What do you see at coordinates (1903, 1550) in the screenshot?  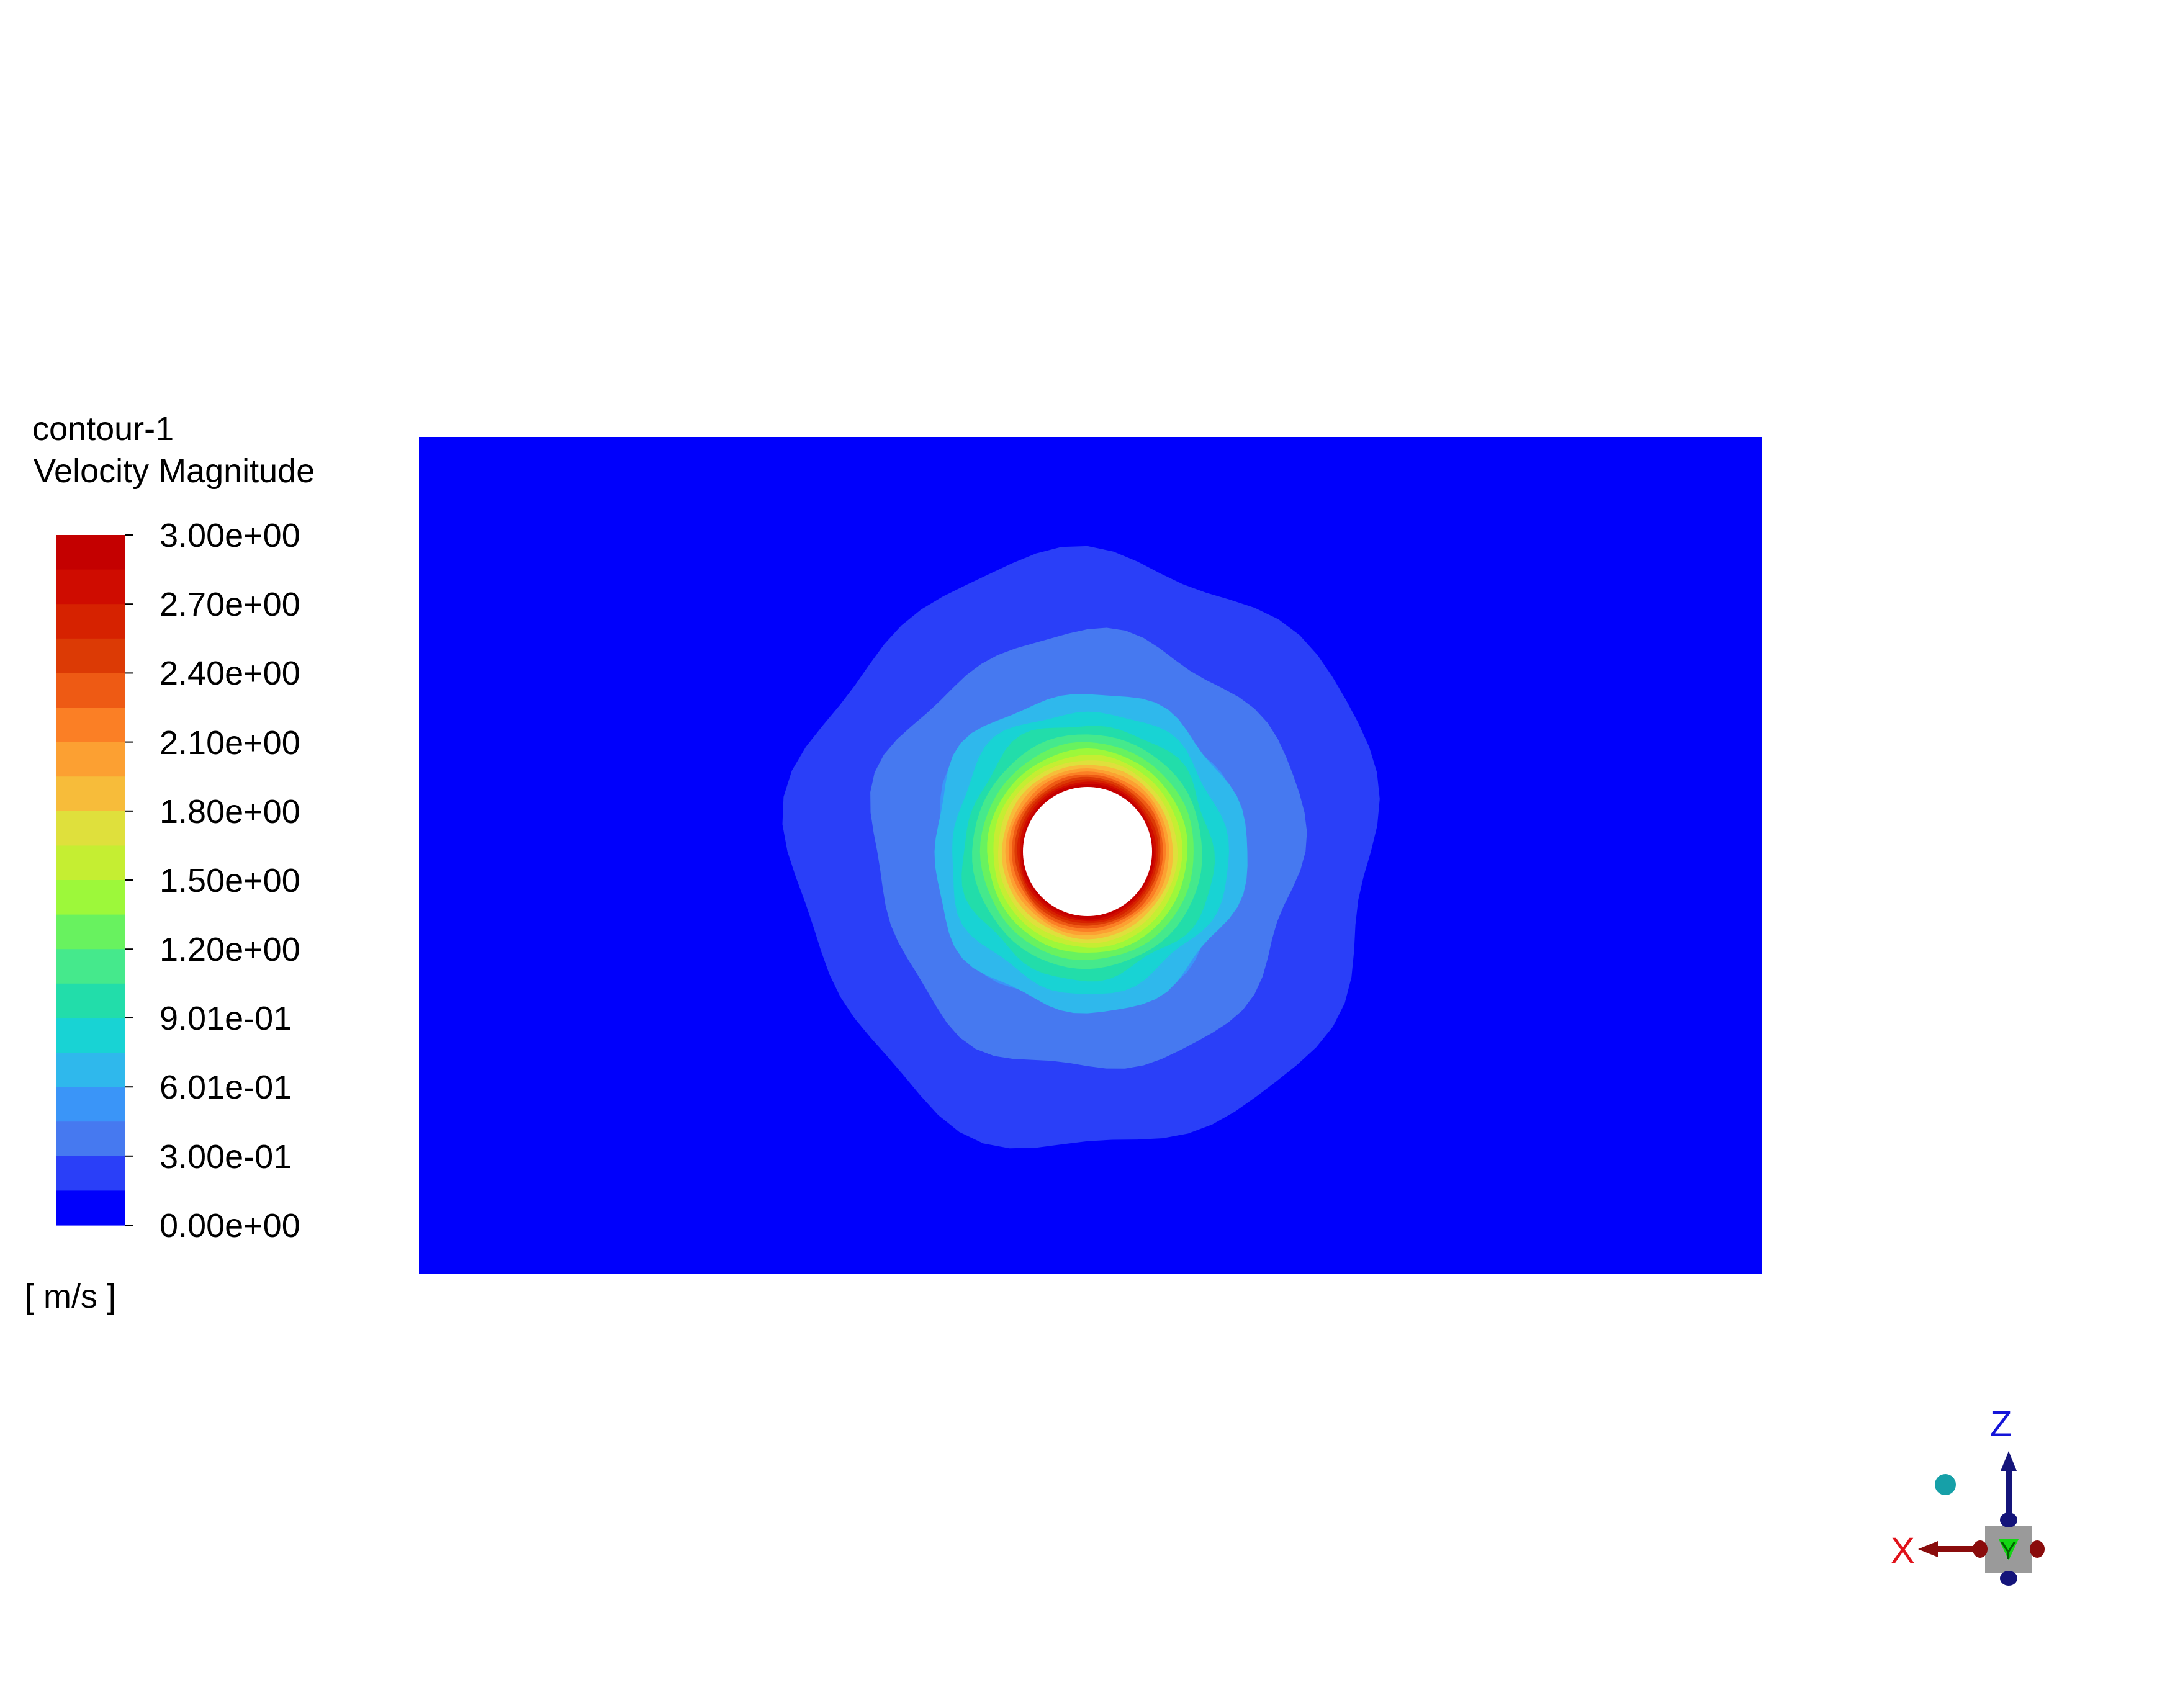 I see `triad-x-label: X` at bounding box center [1903, 1550].